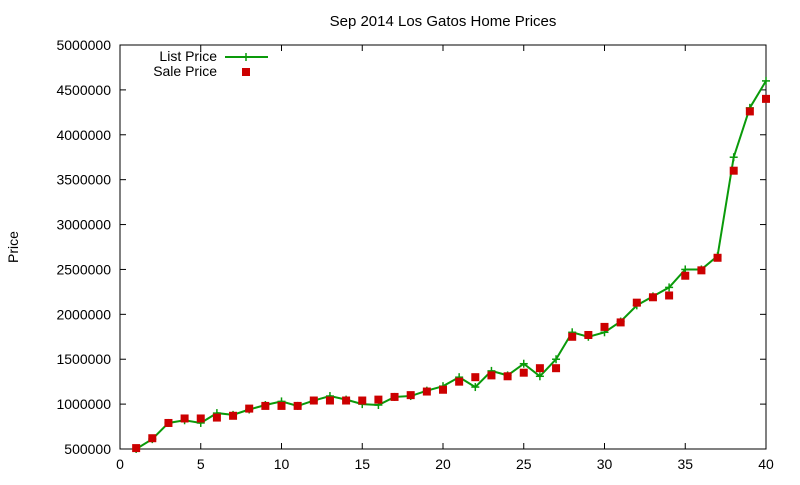 This screenshot has width=800, height=485. What do you see at coordinates (83, 225) in the screenshot?
I see `y-tick-label: 3000000` at bounding box center [83, 225].